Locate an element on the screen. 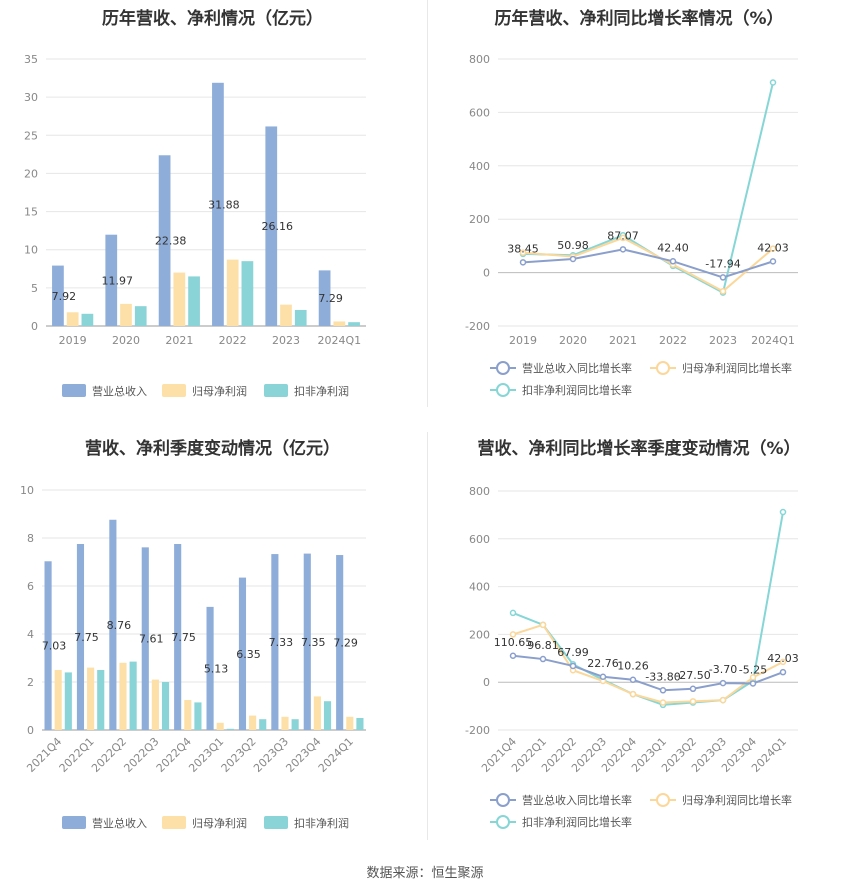 This screenshot has height=891, width=850. panel-divider-vertical is located at coordinates (427, 203).